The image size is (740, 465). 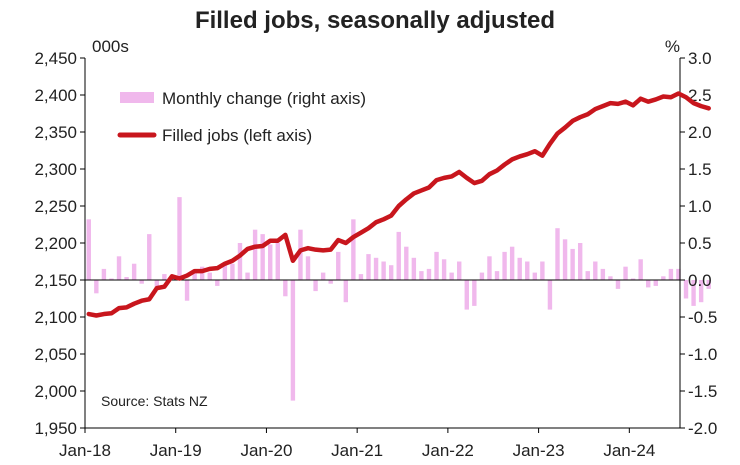 I want to click on left-tick-label: 2,300, so click(x=55, y=169).